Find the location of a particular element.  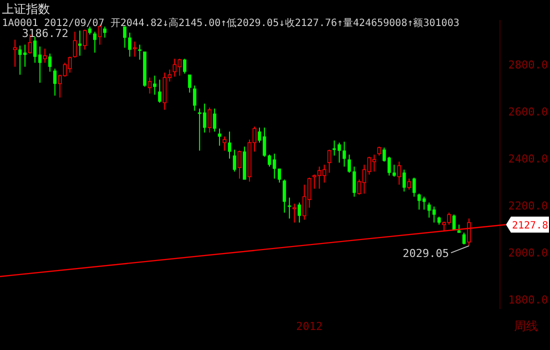

text: 2127.8 is located at coordinates (530, 226).